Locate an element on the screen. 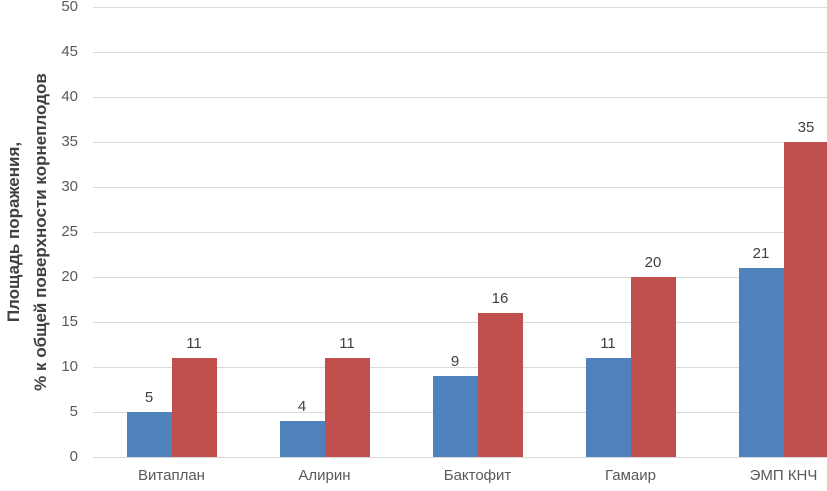 The height and width of the screenshot is (491, 827). category-label: ЭМП КНЧ is located at coordinates (783, 475).